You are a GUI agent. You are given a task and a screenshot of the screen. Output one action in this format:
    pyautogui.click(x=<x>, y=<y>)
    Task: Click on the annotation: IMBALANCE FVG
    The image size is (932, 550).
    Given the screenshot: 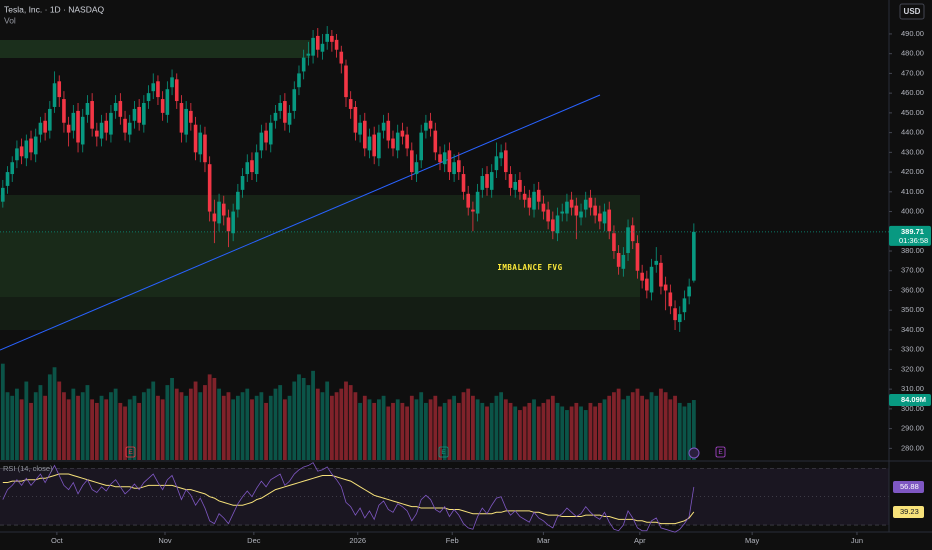 What is the action you would take?
    pyautogui.click(x=529, y=267)
    